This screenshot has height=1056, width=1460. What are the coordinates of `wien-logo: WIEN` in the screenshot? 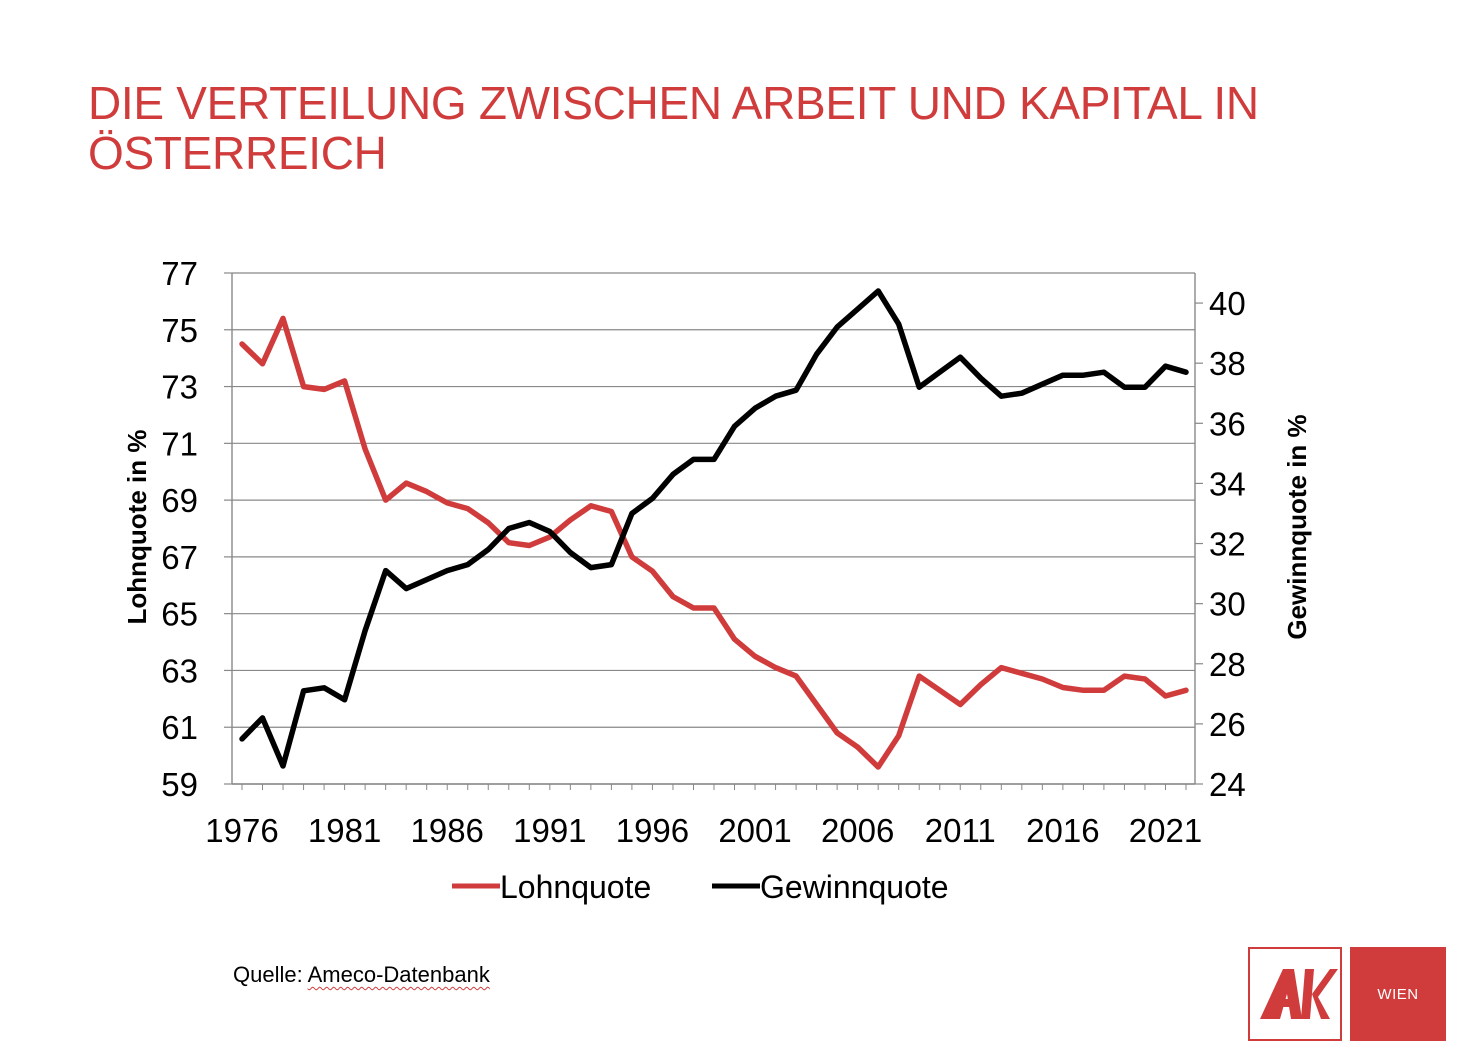 It's located at (1398, 994).